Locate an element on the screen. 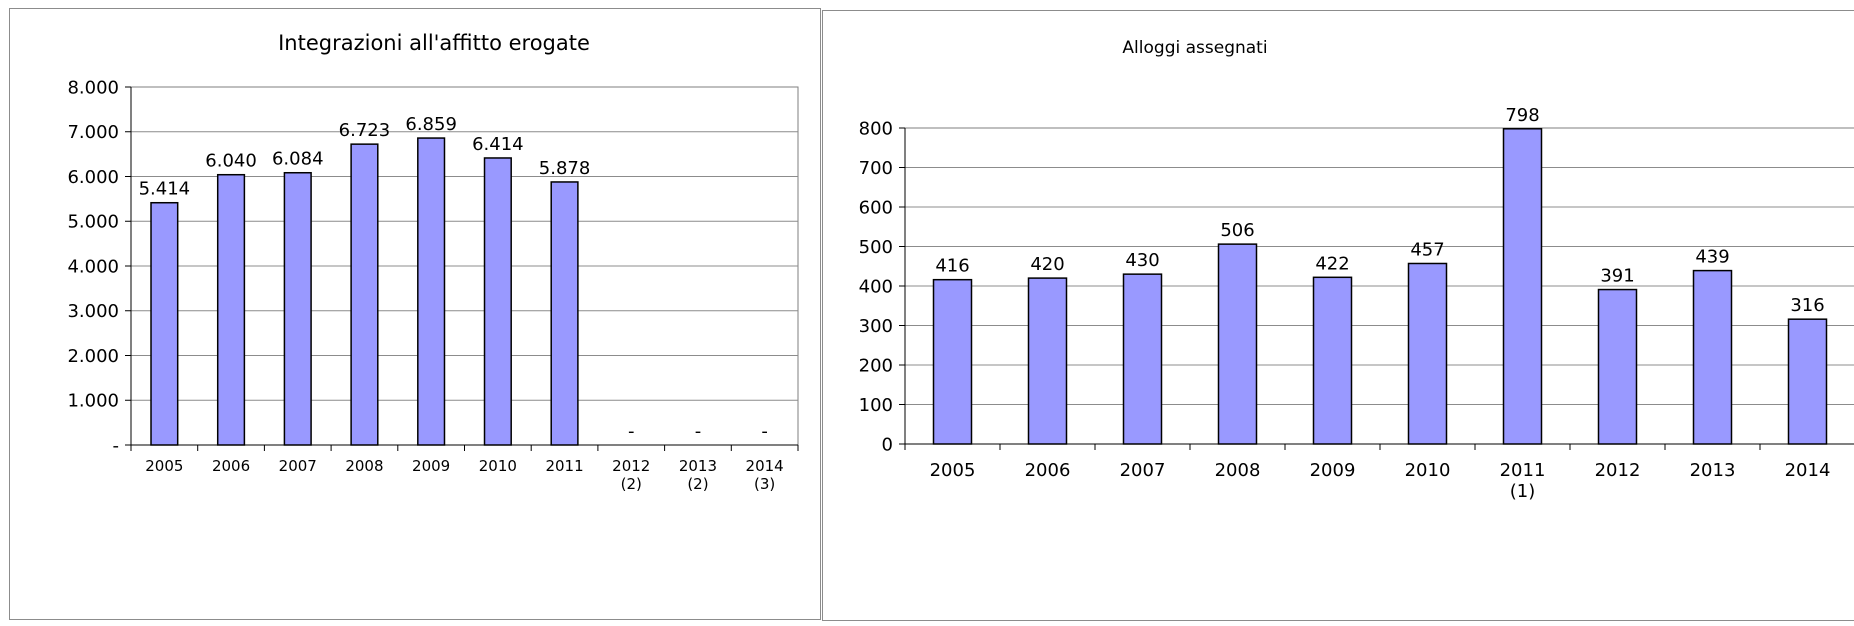 The height and width of the screenshot is (626, 1854). data-label: 420 is located at coordinates (1047, 264).